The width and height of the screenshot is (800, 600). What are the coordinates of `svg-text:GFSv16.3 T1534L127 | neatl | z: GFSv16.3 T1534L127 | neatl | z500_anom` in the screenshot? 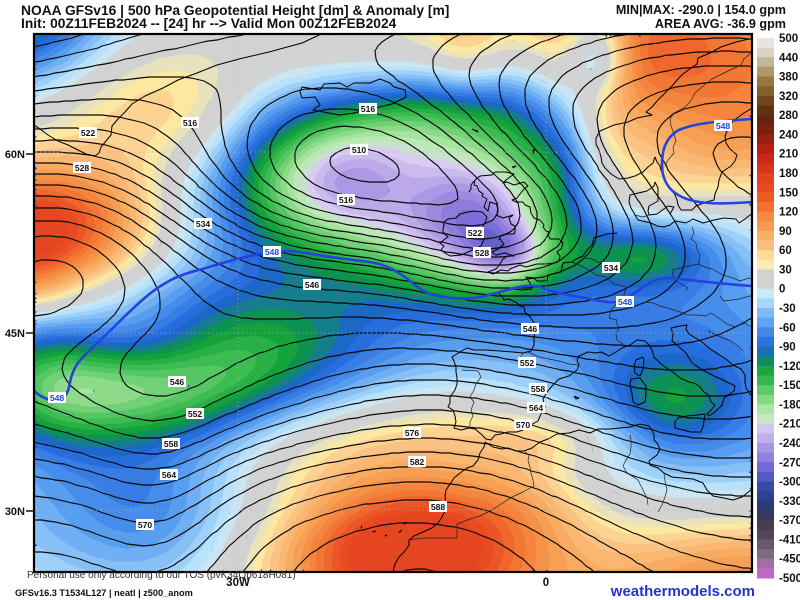 It's located at (104, 593).